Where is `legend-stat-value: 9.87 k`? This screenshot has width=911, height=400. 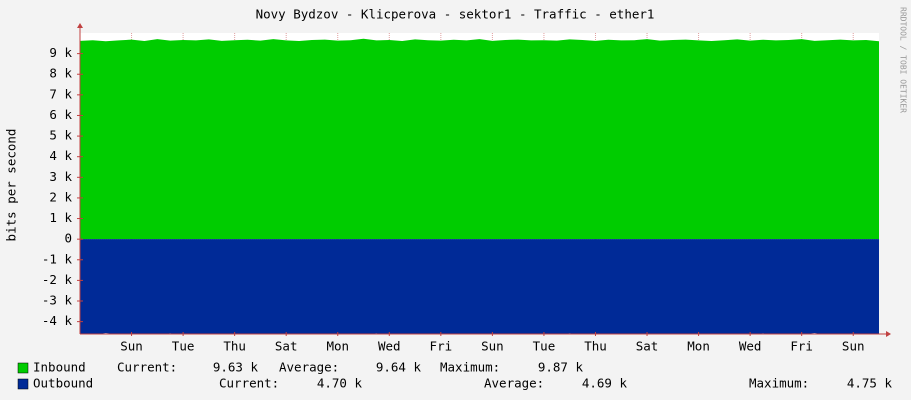
legend-stat-value: 9.87 k is located at coordinates (561, 367).